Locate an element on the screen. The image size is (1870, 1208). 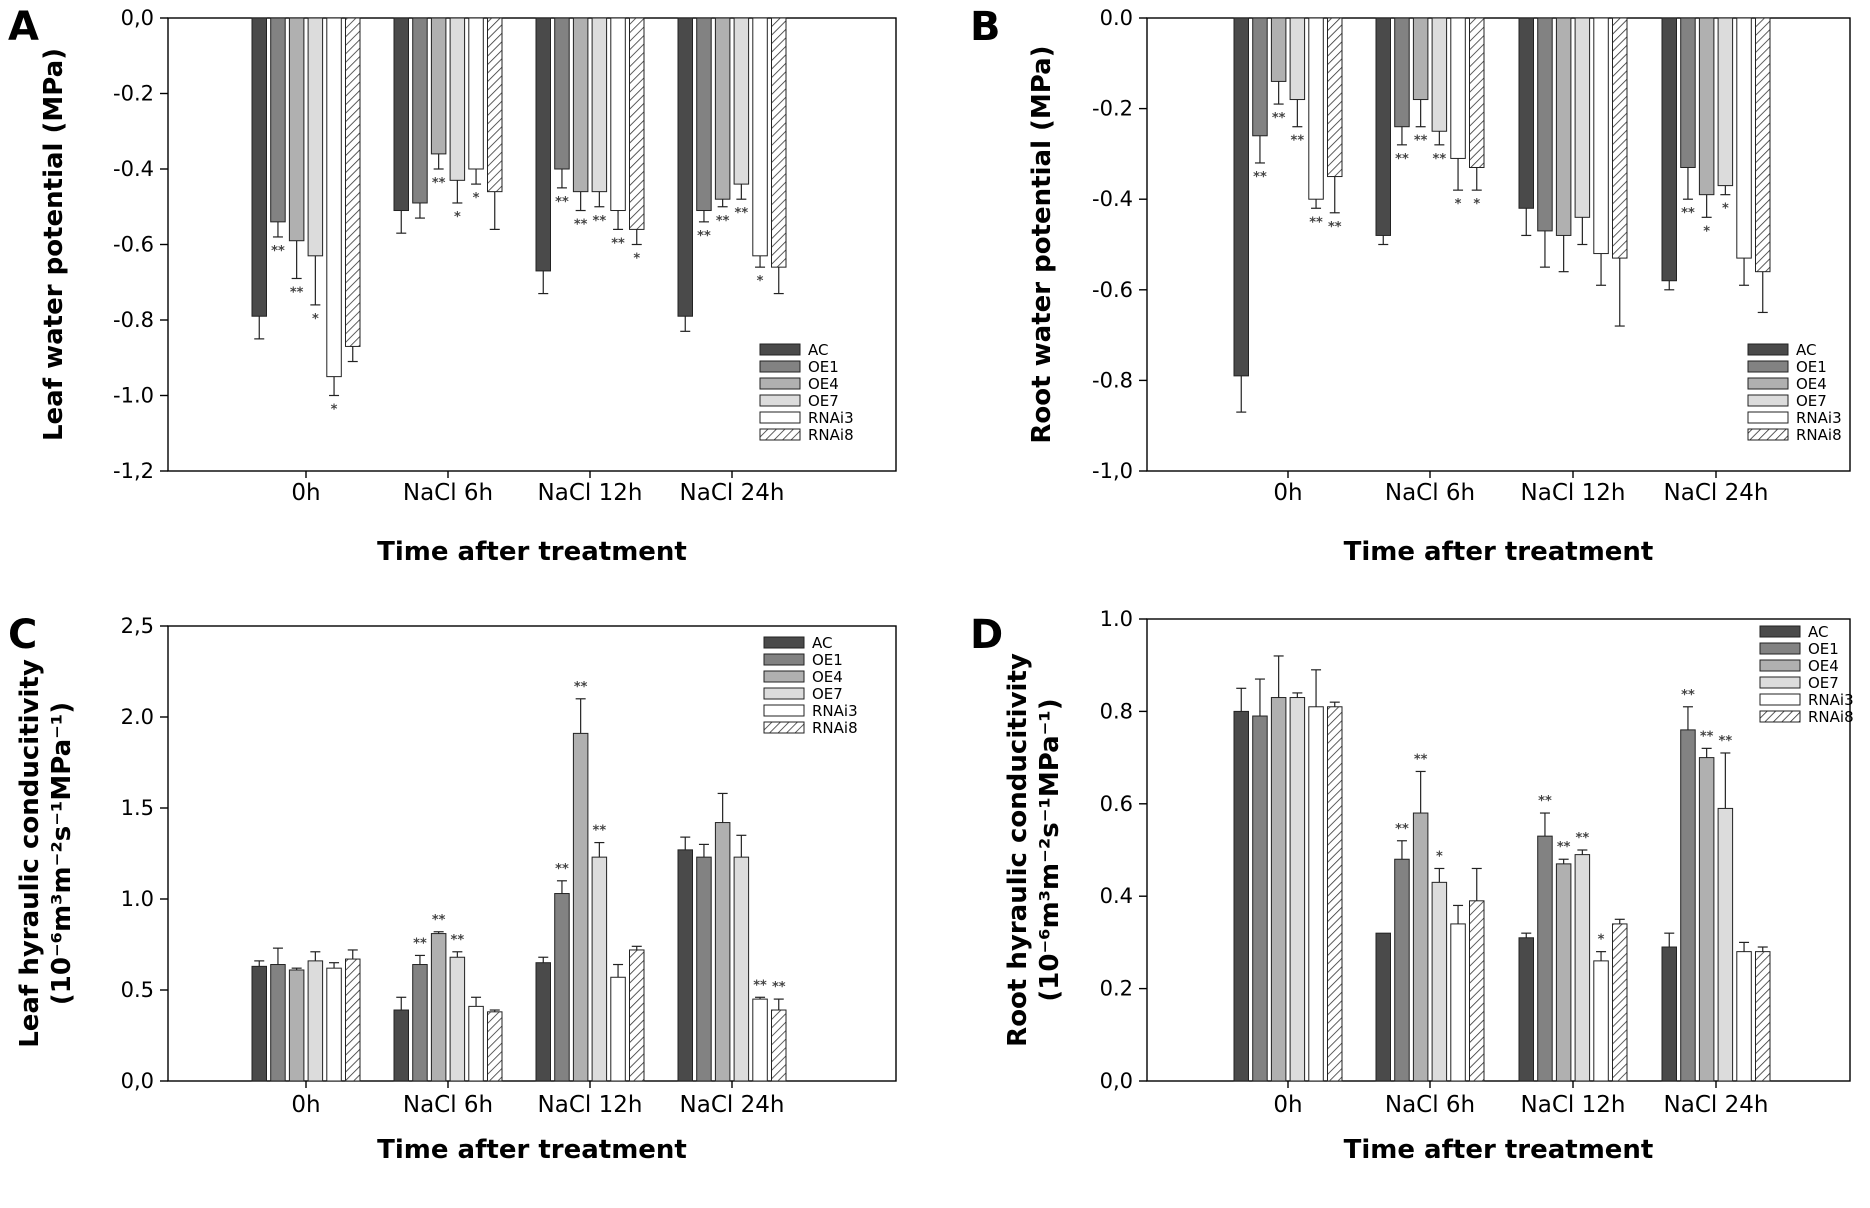
y-tick-label: -0.8 is located at coordinates (133, 320).